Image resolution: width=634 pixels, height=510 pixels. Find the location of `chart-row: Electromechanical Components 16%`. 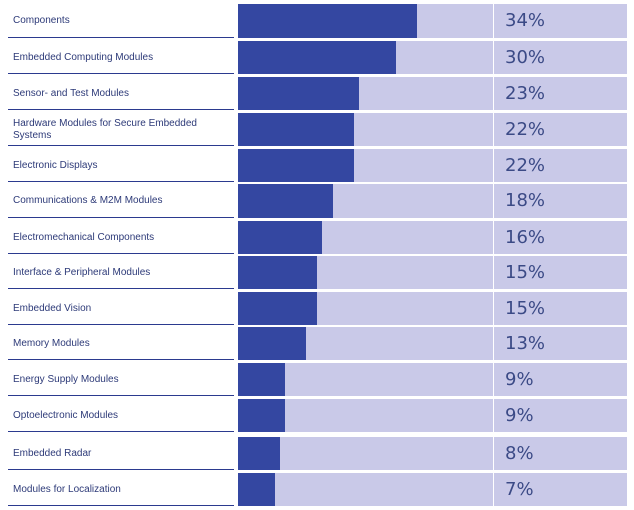

chart-row: Electromechanical Components 16% is located at coordinates (317, 237).